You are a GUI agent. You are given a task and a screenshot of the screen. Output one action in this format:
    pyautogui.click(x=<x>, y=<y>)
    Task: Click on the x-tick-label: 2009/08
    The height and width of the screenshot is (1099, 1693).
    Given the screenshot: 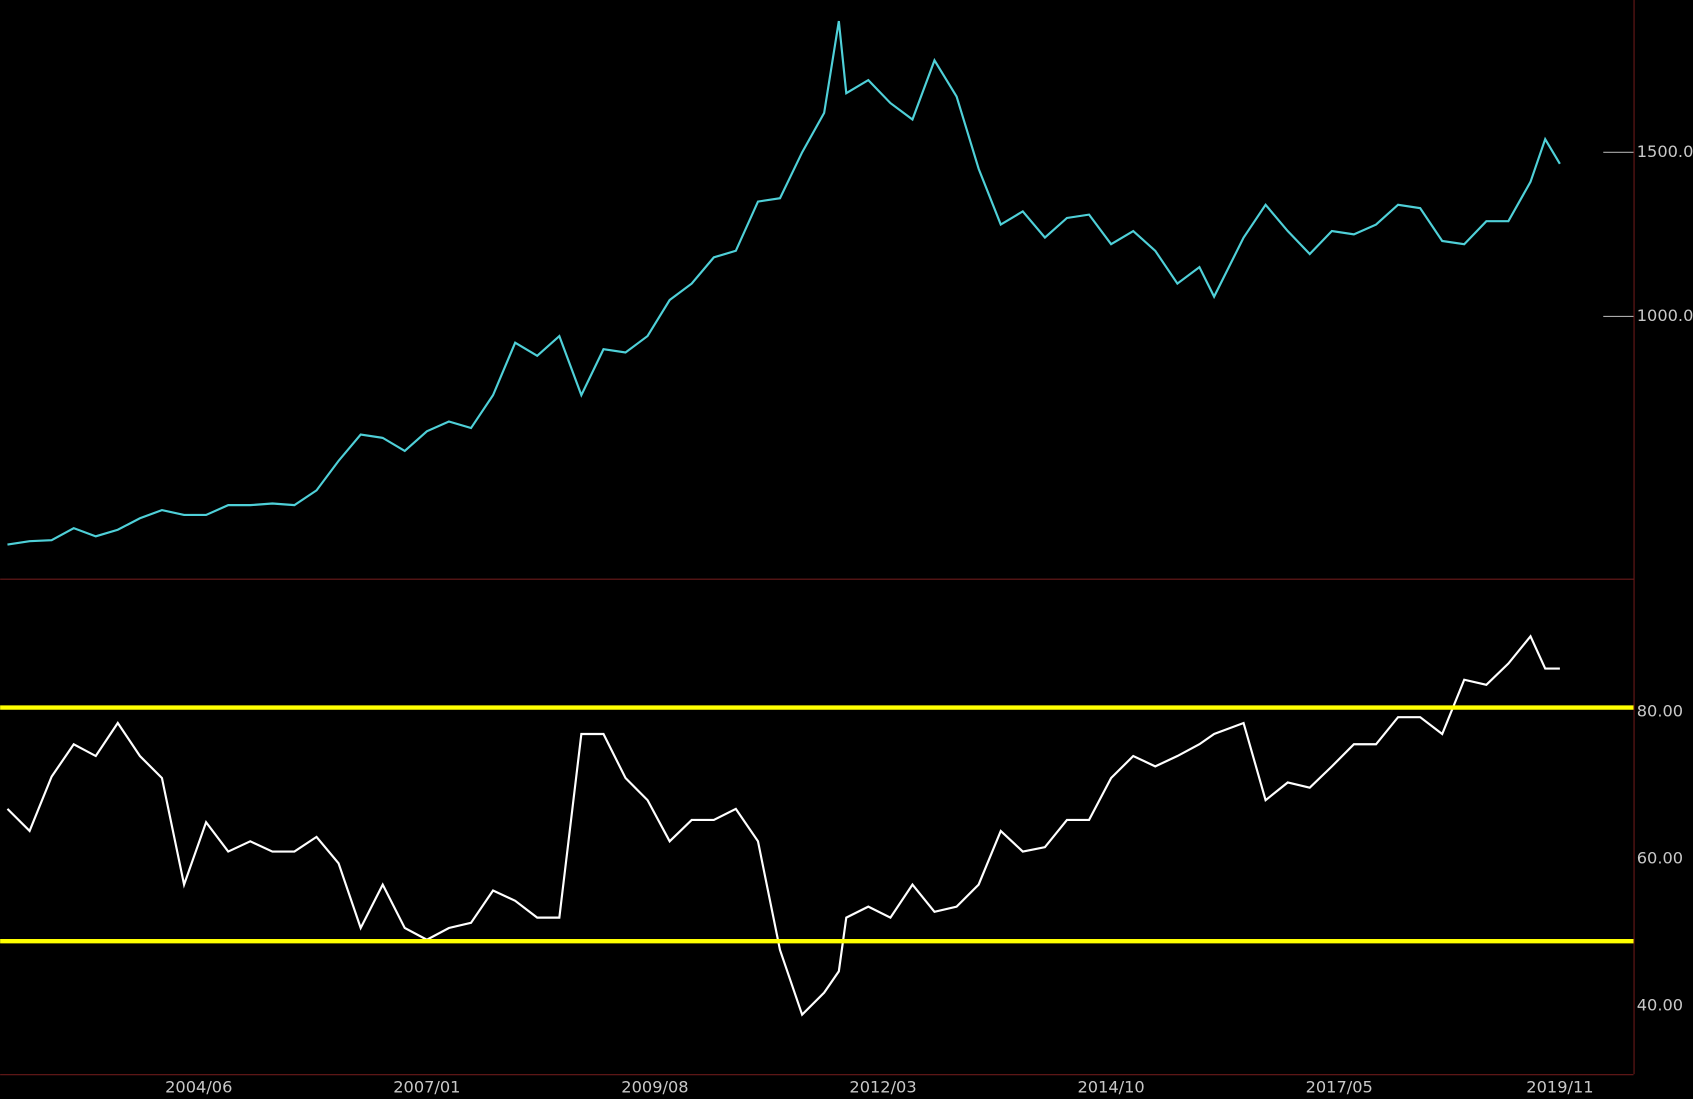 What is the action you would take?
    pyautogui.click(x=654, y=1087)
    